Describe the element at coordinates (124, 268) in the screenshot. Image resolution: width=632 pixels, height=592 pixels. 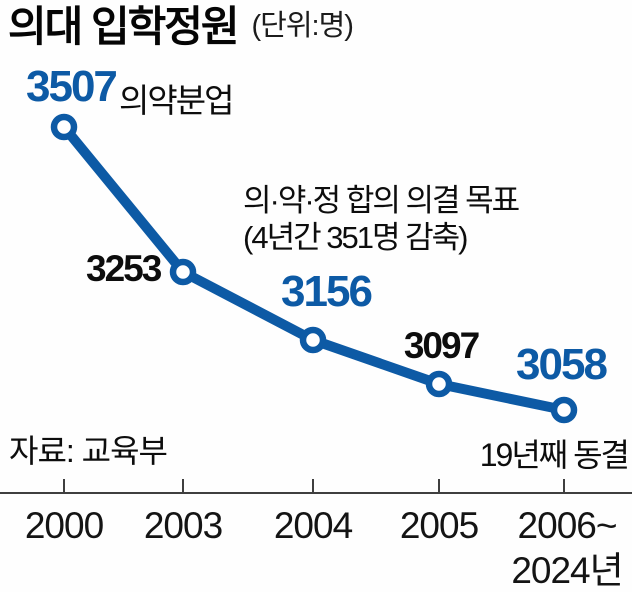
I see `value-label-2003: 3253` at that location.